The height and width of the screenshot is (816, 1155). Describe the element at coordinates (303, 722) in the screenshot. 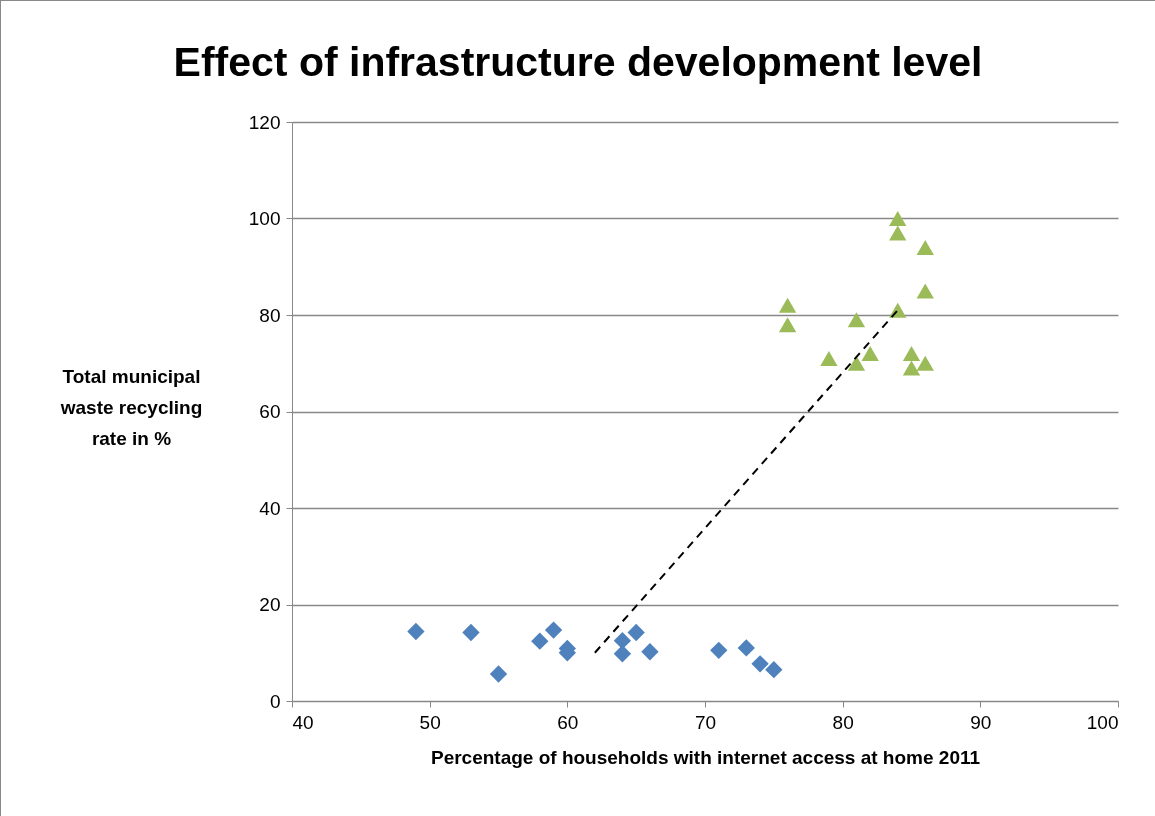

I see `x-tick-label: 40` at that location.